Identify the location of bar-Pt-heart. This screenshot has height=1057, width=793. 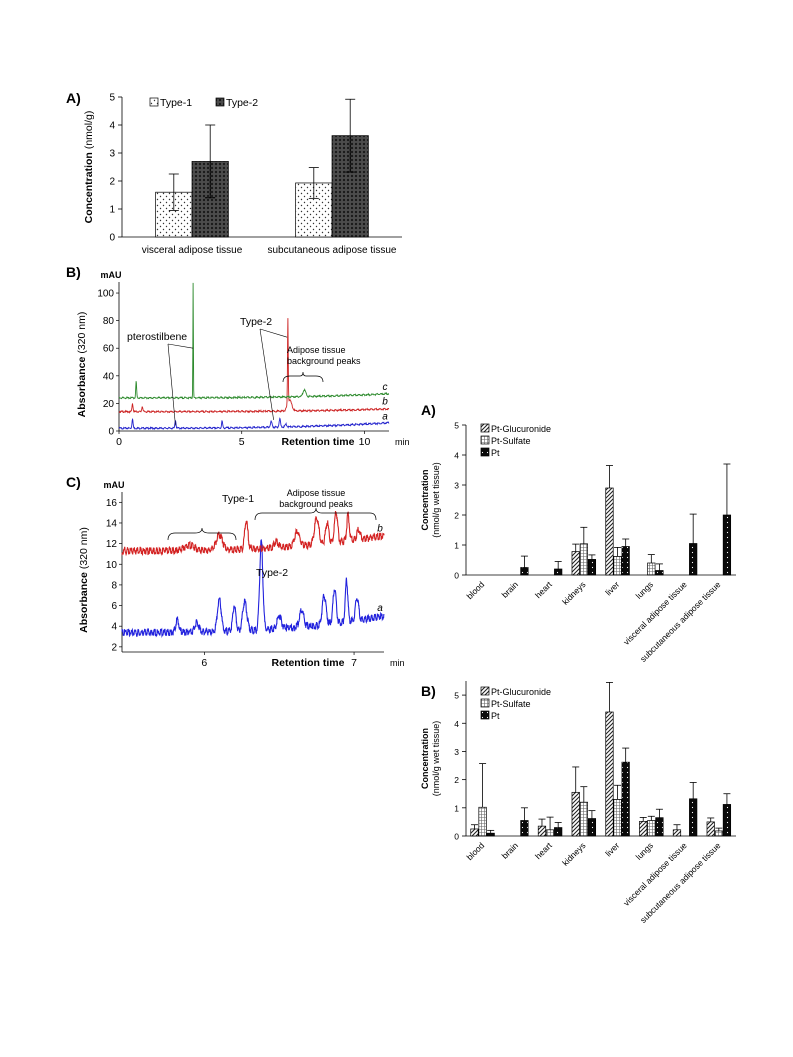
(558, 832).